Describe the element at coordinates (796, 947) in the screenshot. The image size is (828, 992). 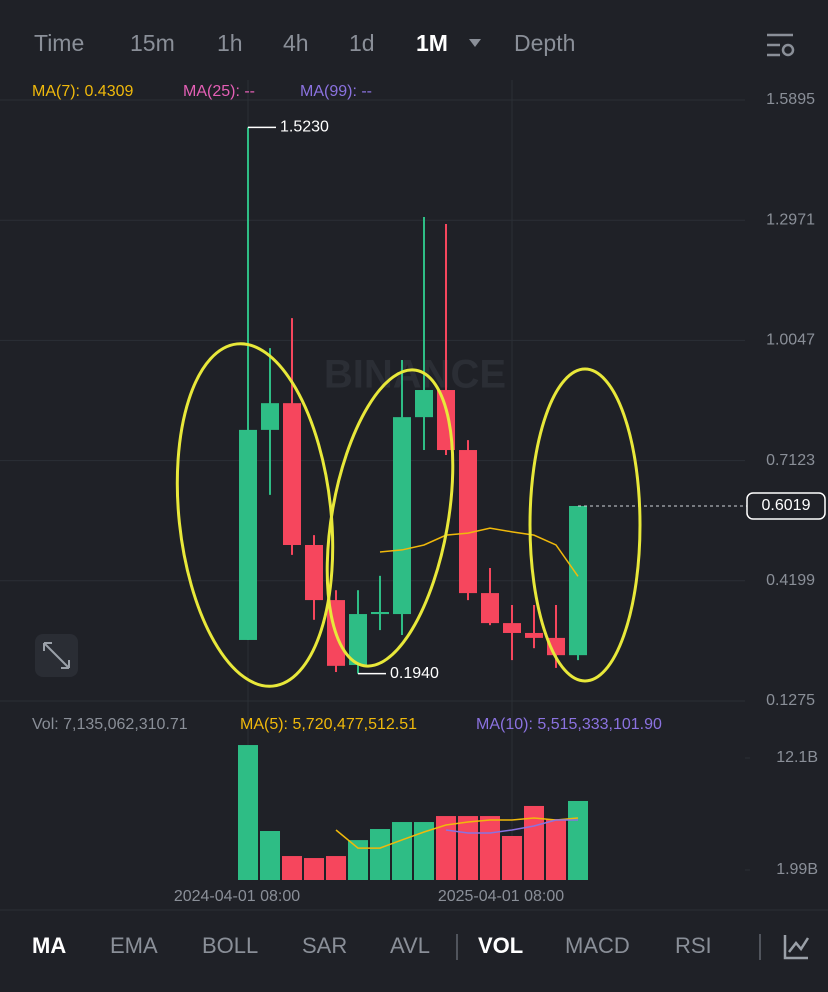
I see `indicator-settings-icon` at that location.